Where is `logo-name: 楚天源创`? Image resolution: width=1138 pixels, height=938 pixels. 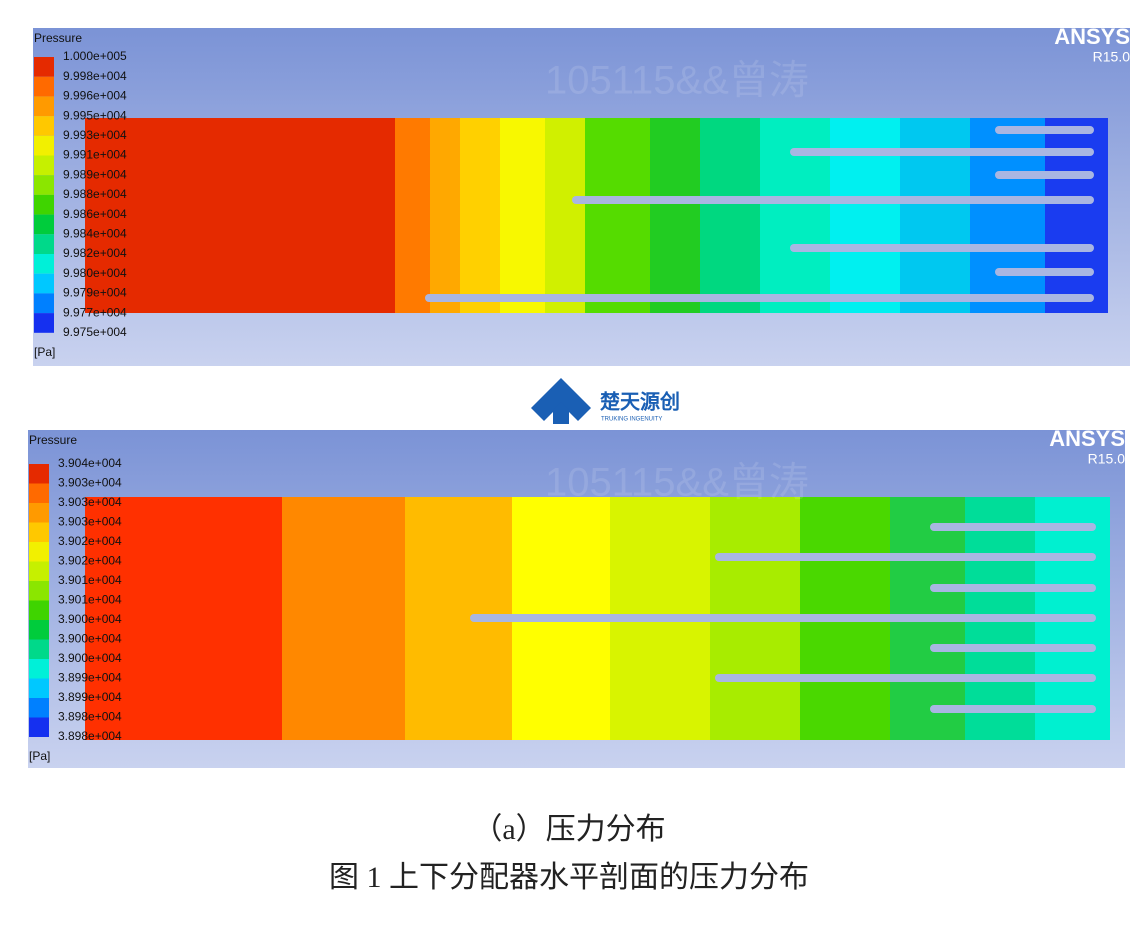 logo-name: 楚天源创 is located at coordinates (640, 401).